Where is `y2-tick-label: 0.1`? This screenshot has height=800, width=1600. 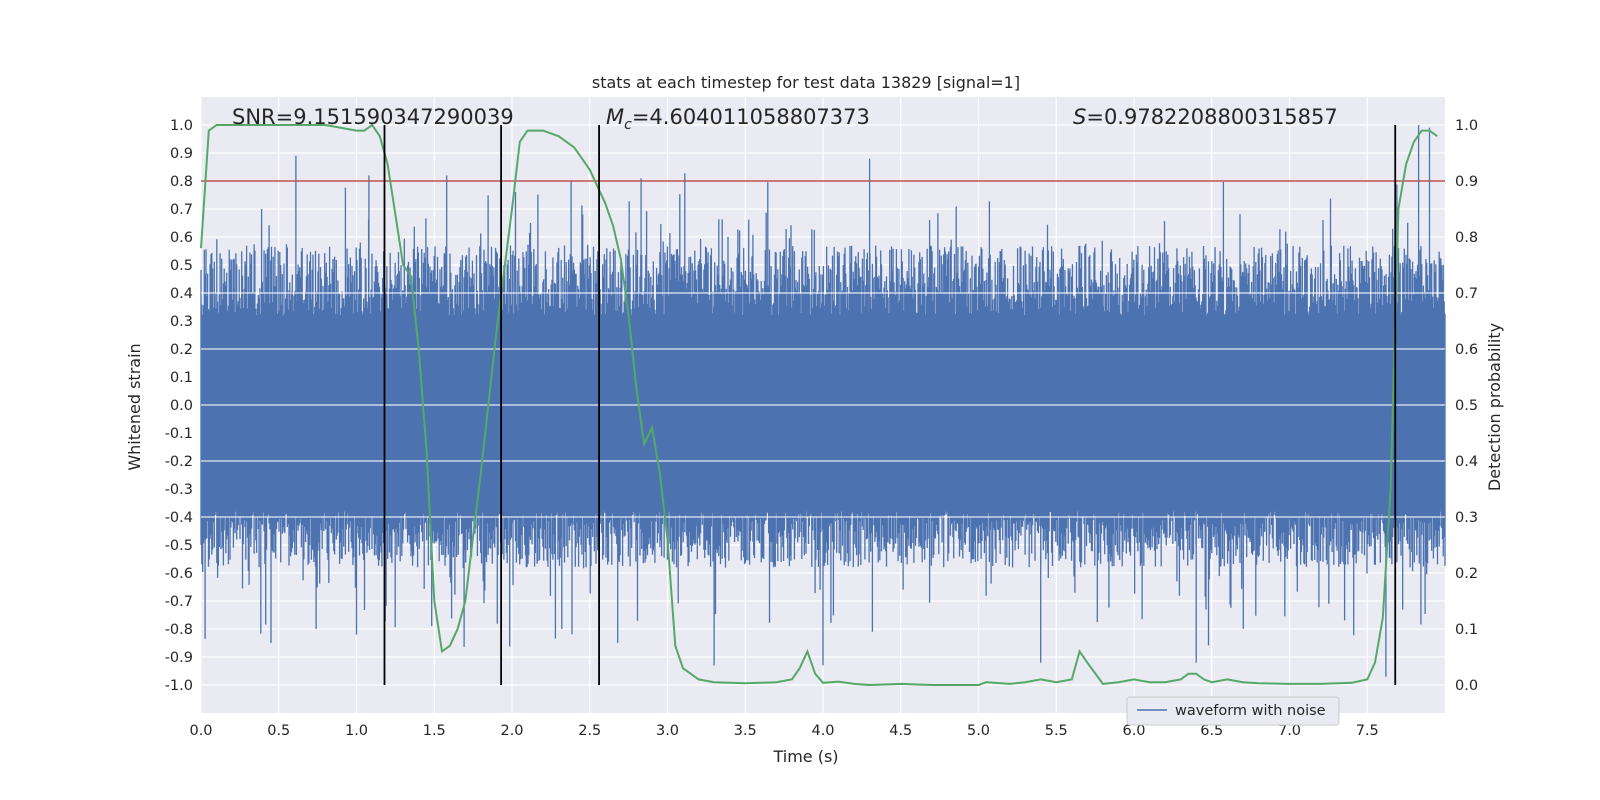
y2-tick-label: 0.1 is located at coordinates (1466, 630).